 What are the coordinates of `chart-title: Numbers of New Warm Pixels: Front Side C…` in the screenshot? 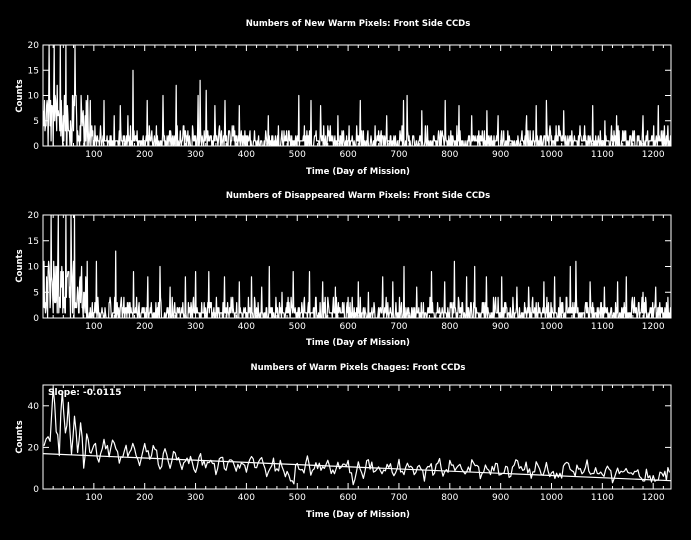 It's located at (358, 24).